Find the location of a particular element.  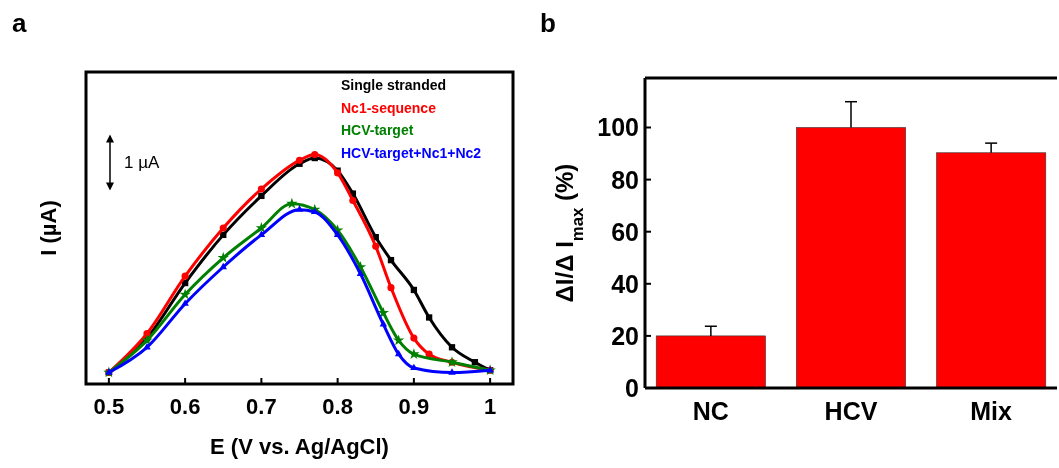

y-tick-label: 80 is located at coordinates (625, 179).